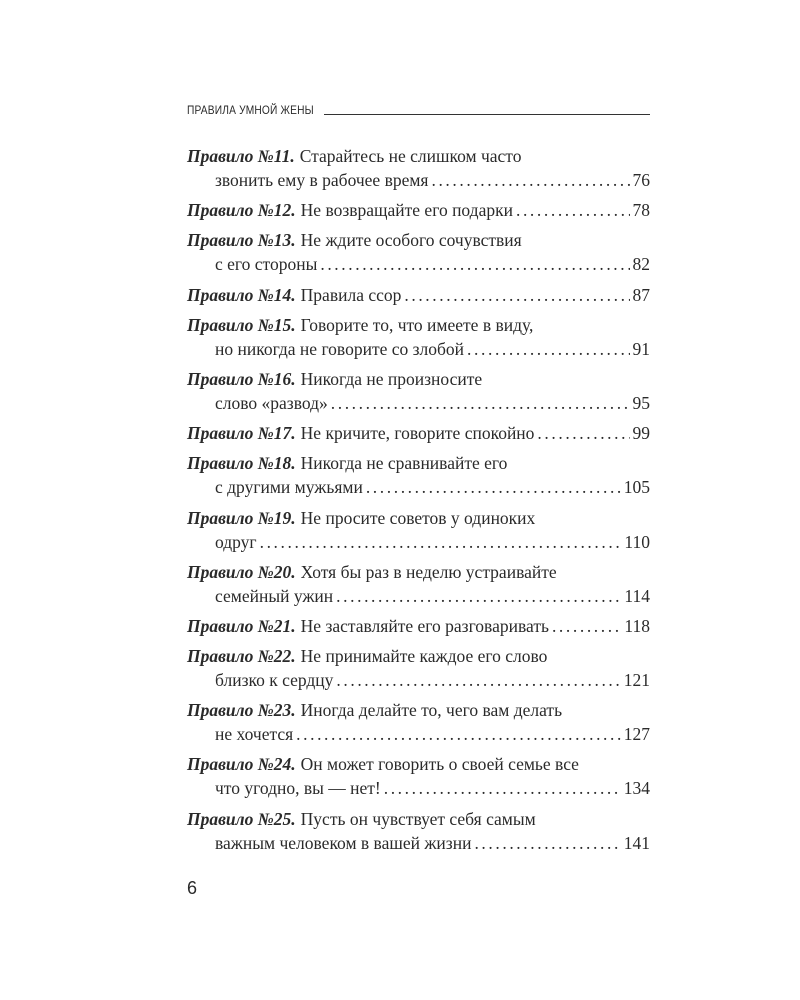  I want to click on rule-title: семейный ужин, so click(274, 595).